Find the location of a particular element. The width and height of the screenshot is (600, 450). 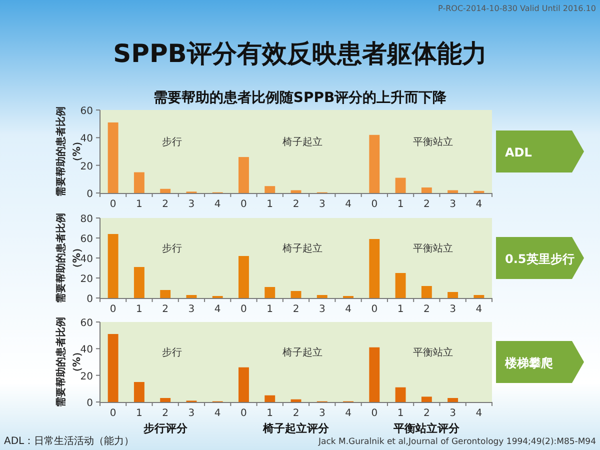

chart-subtitle: 需要帮助的患者比例随SPPB评分的上升而下降 is located at coordinates (300, 97).